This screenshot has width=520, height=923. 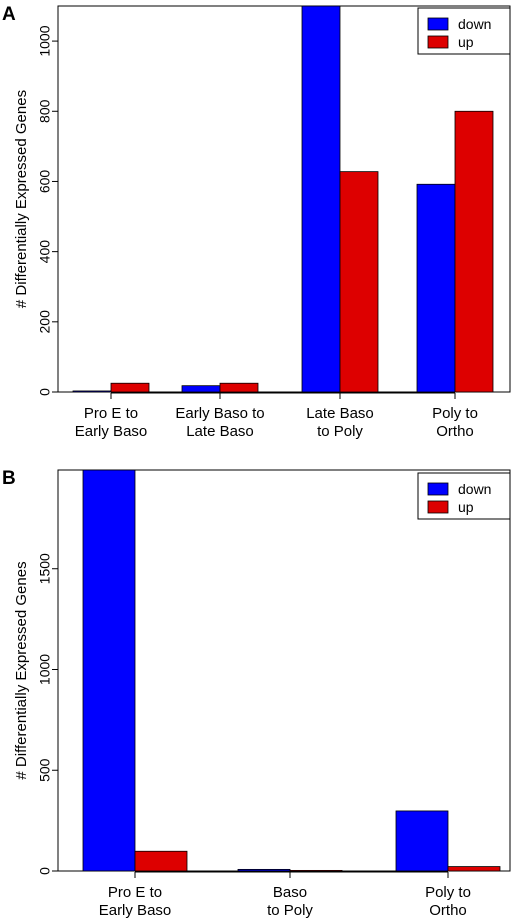 I want to click on y-tick-label: 1500, so click(x=45, y=568).